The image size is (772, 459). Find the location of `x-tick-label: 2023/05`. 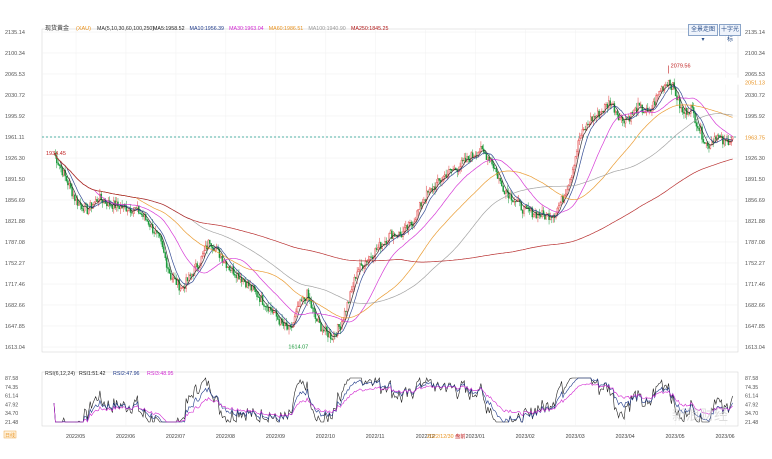

x-tick-label: 2023/05 is located at coordinates (674, 437).